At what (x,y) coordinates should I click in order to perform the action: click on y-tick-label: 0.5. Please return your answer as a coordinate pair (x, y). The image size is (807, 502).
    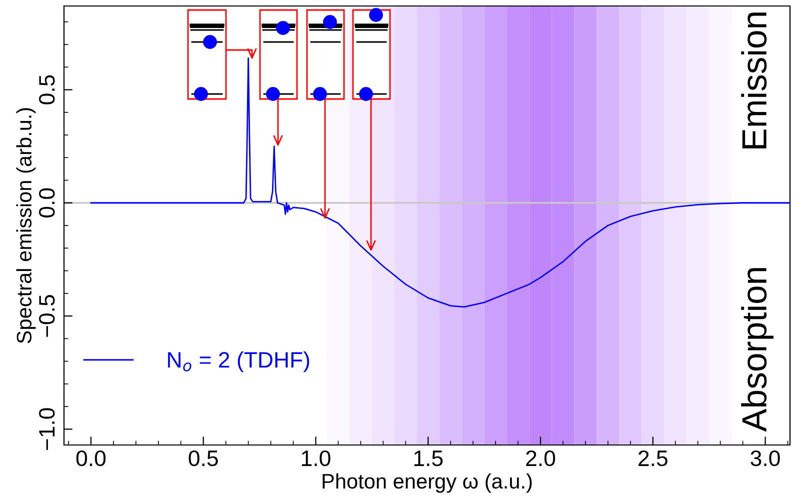
    Looking at the image, I should click on (47, 89).